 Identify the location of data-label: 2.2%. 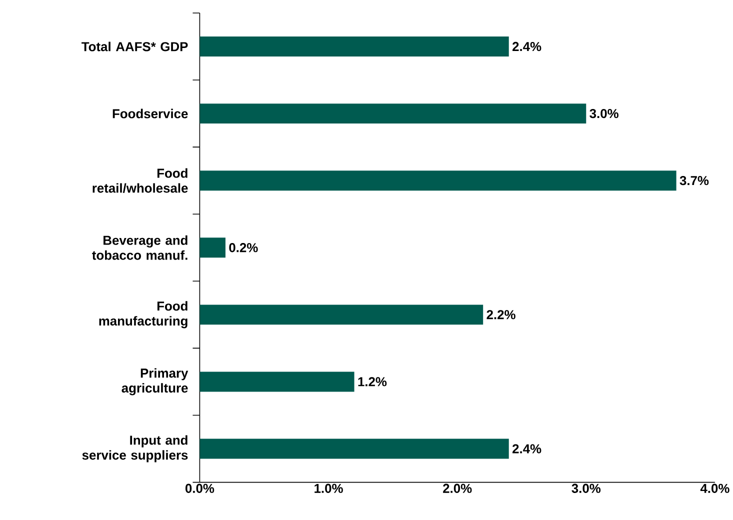
(501, 315).